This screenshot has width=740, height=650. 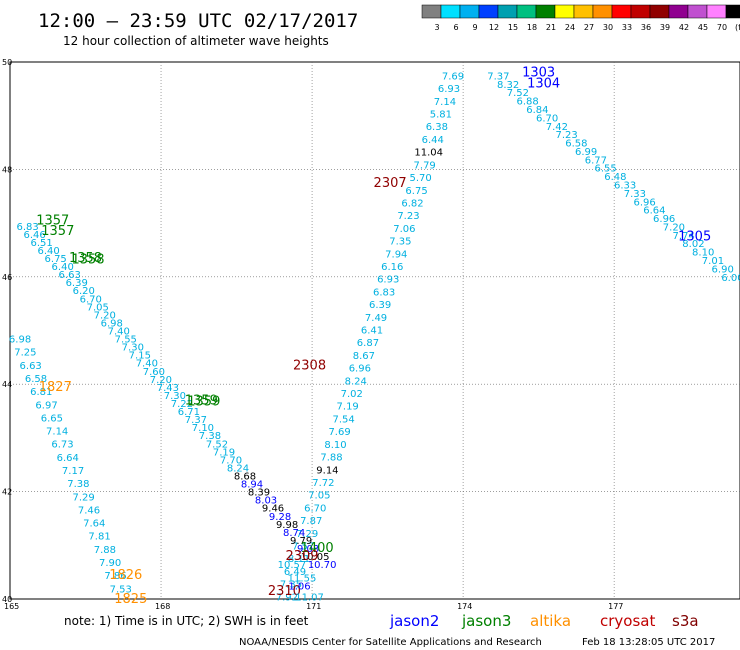 I want to click on wave-height-value: 7.74, so click(x=684, y=236).